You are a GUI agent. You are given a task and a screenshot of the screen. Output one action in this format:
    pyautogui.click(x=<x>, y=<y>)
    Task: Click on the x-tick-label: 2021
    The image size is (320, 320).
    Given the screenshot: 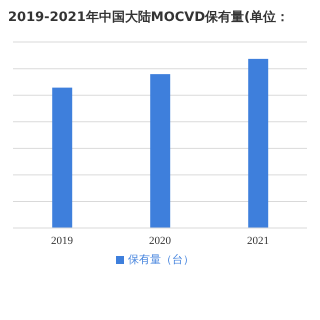 What is the action you would take?
    pyautogui.click(x=258, y=240)
    